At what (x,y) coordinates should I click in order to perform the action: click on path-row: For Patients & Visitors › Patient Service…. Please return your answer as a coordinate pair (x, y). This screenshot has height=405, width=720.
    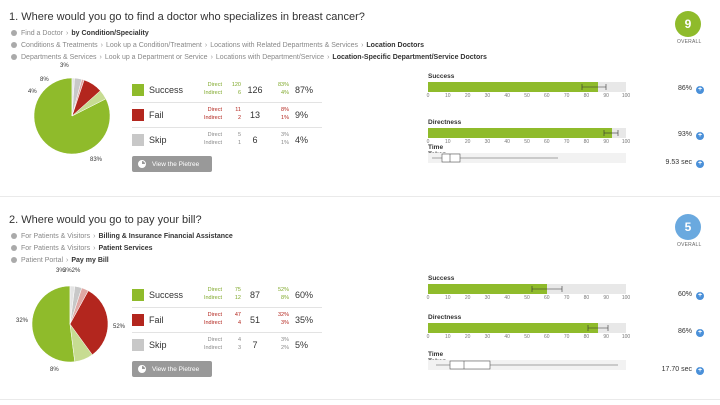
    Looking at the image, I should click on (122, 248).